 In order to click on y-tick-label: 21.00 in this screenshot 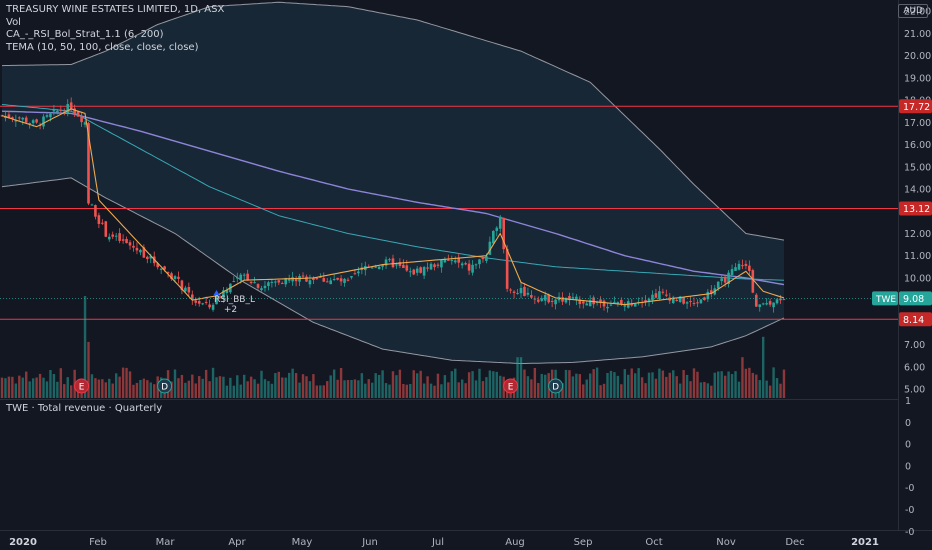, I will do `click(917, 34)`.